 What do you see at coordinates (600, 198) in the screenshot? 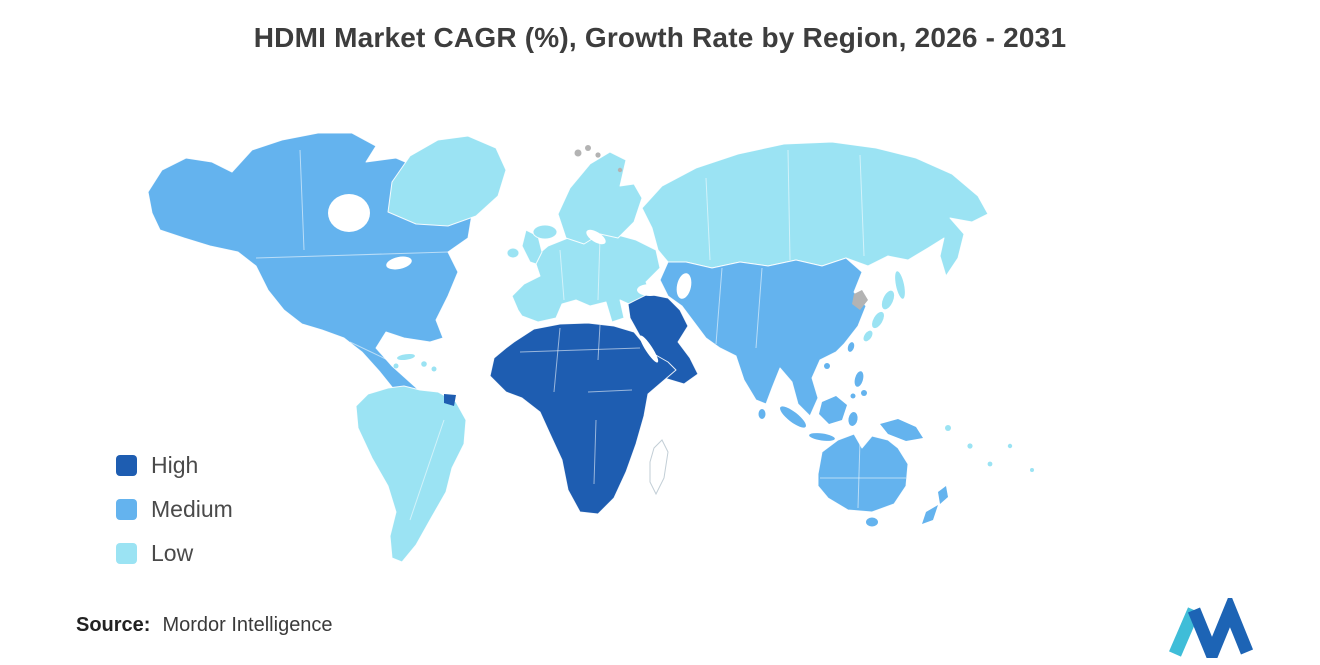
I see `region-scandinavia` at bounding box center [600, 198].